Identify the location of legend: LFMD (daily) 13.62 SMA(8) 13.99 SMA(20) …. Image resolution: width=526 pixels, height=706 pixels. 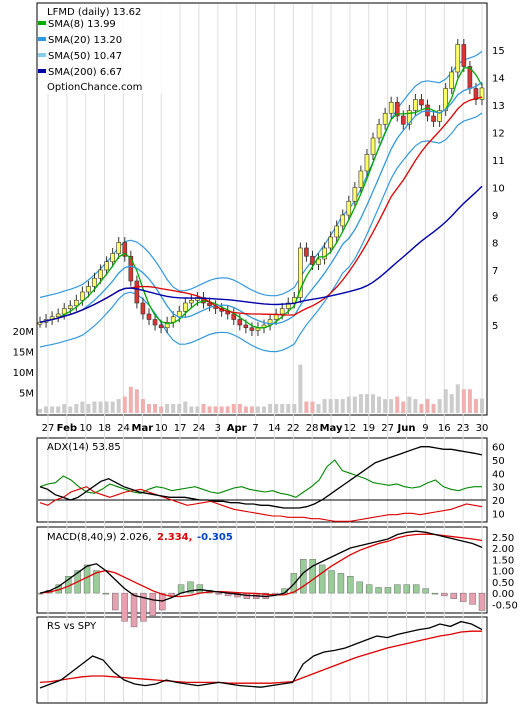
(101, 49).